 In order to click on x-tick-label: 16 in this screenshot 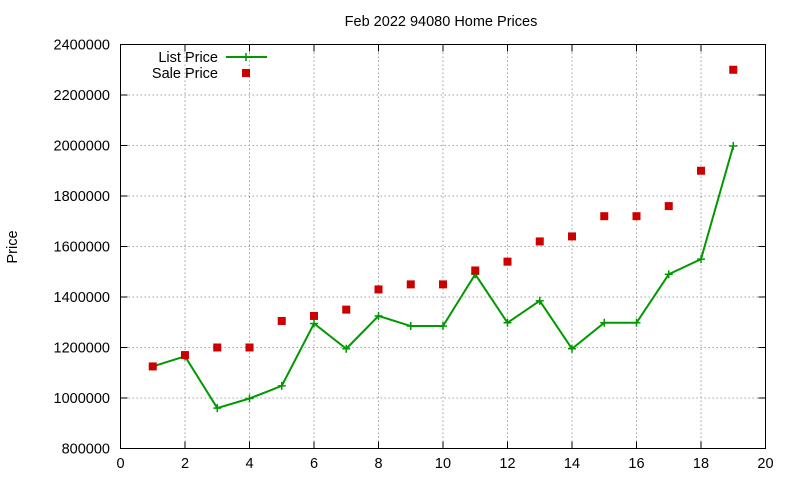, I will do `click(636, 464)`.